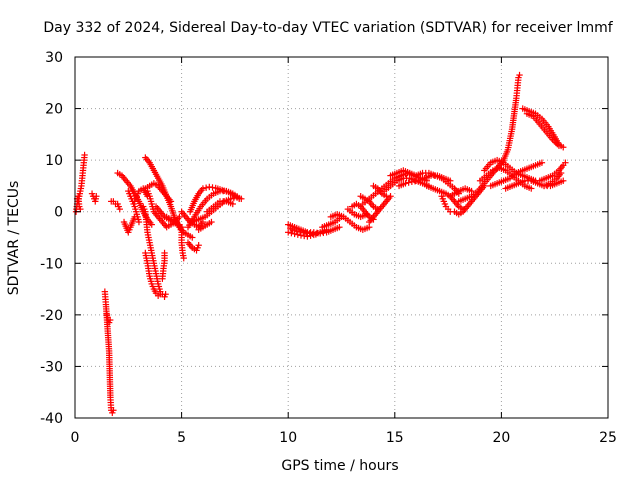  What do you see at coordinates (58, 213) in the screenshot?
I see `y-tick-label: 0` at bounding box center [58, 213].